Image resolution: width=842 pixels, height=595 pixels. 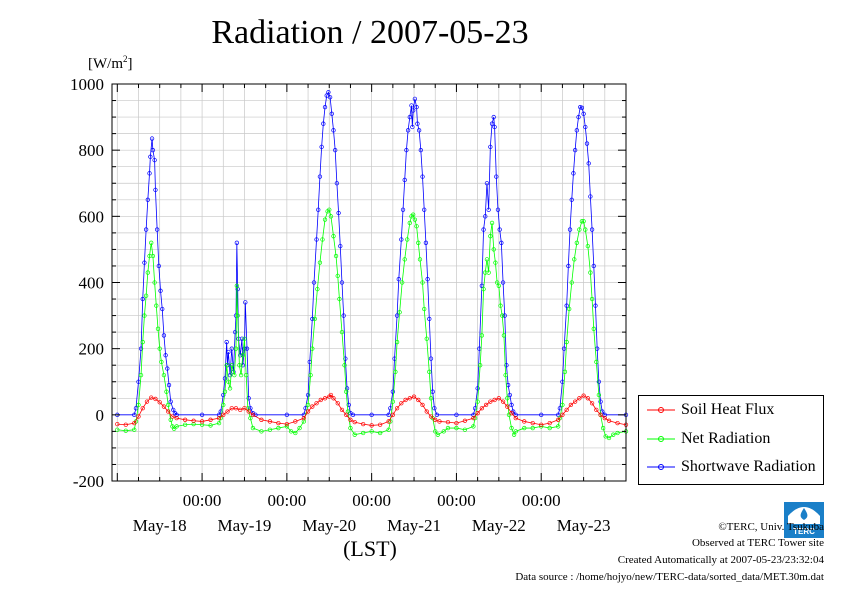 I want to click on x-day-label: May-21, so click(x=414, y=525).